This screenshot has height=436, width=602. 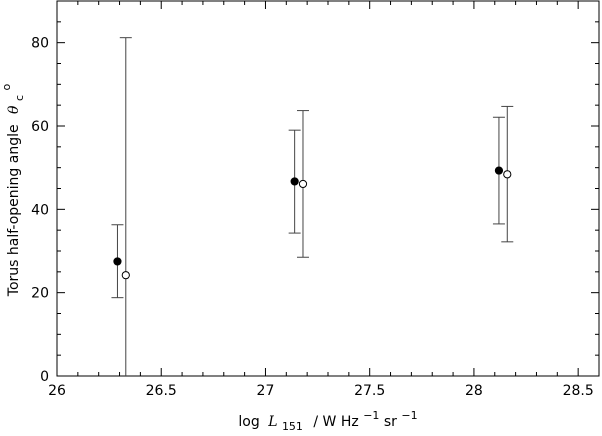 What do you see at coordinates (248, 422) in the screenshot?
I see `x-axis-label-log: log` at bounding box center [248, 422].